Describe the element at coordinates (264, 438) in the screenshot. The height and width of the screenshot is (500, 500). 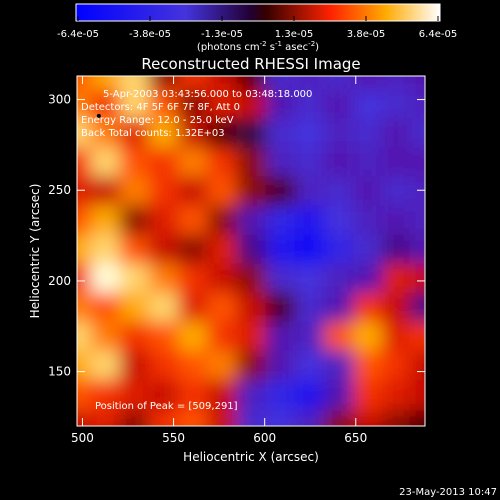
I see `x-tick-label: 600` at that location.